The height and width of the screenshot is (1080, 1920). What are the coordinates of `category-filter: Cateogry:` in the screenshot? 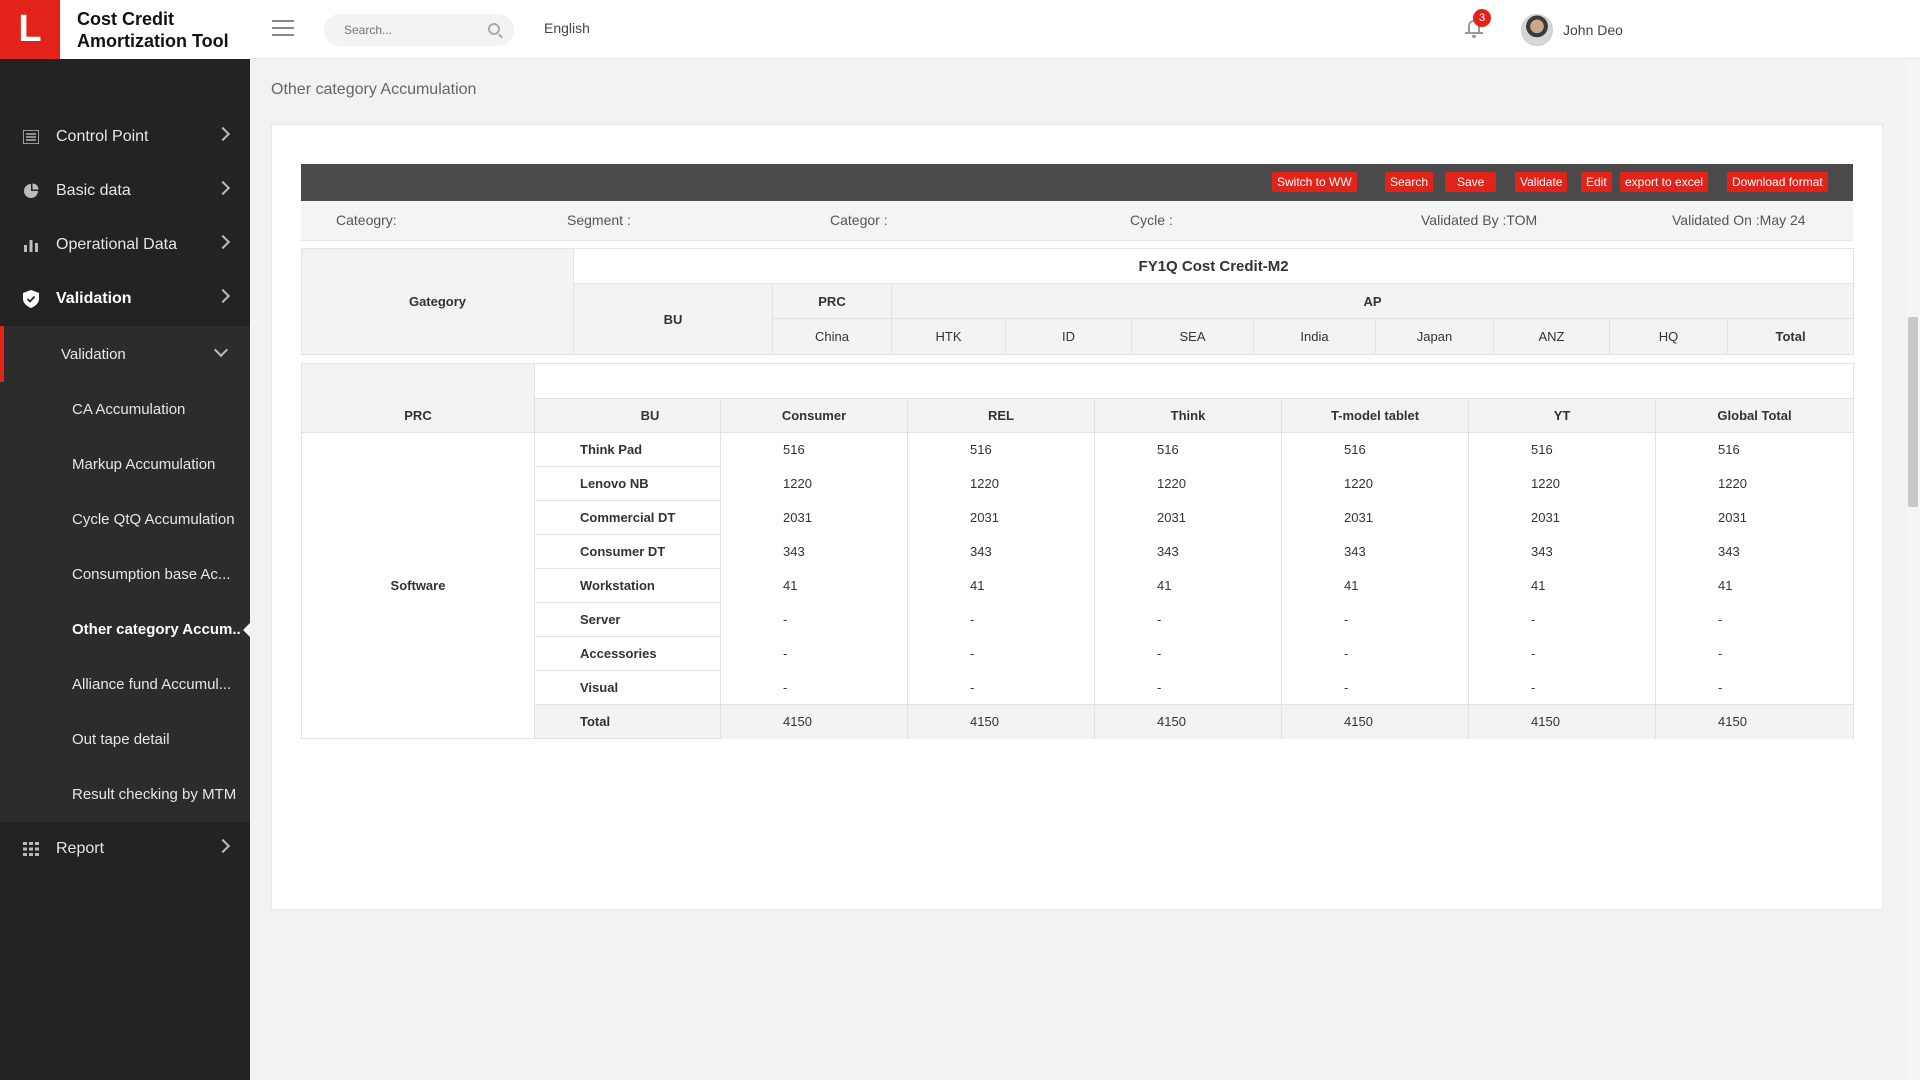 It's located at (366, 220).